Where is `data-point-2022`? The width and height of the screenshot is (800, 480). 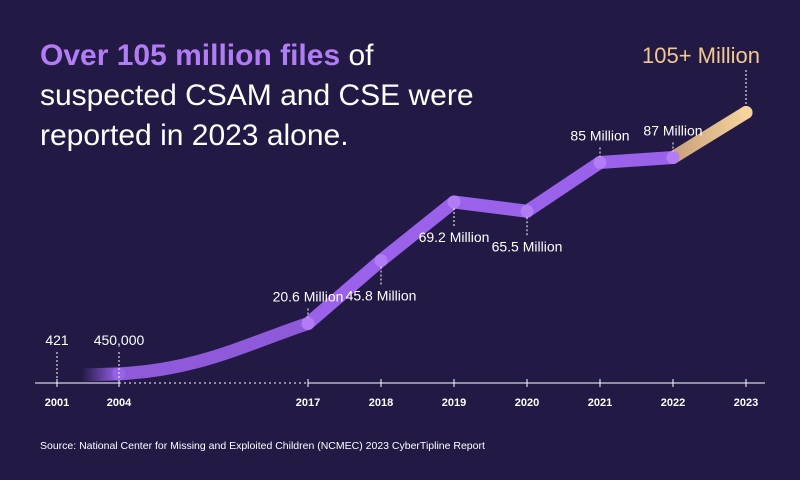
data-point-2022 is located at coordinates (673, 157).